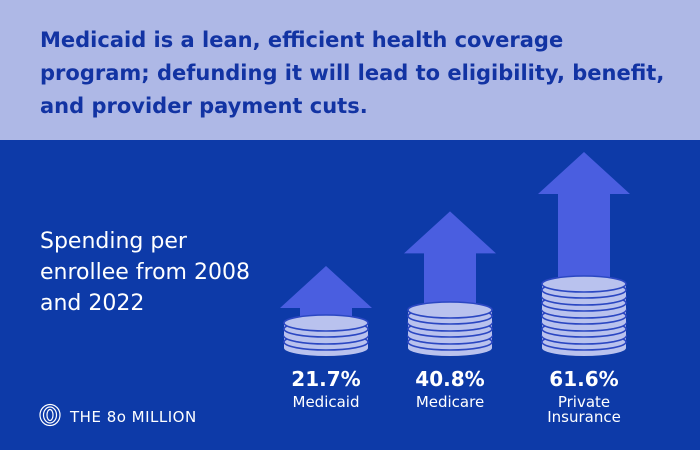 The width and height of the screenshot is (700, 450). Describe the element at coordinates (450, 402) in the screenshot. I see `category-label-medicare: Medicare` at that location.